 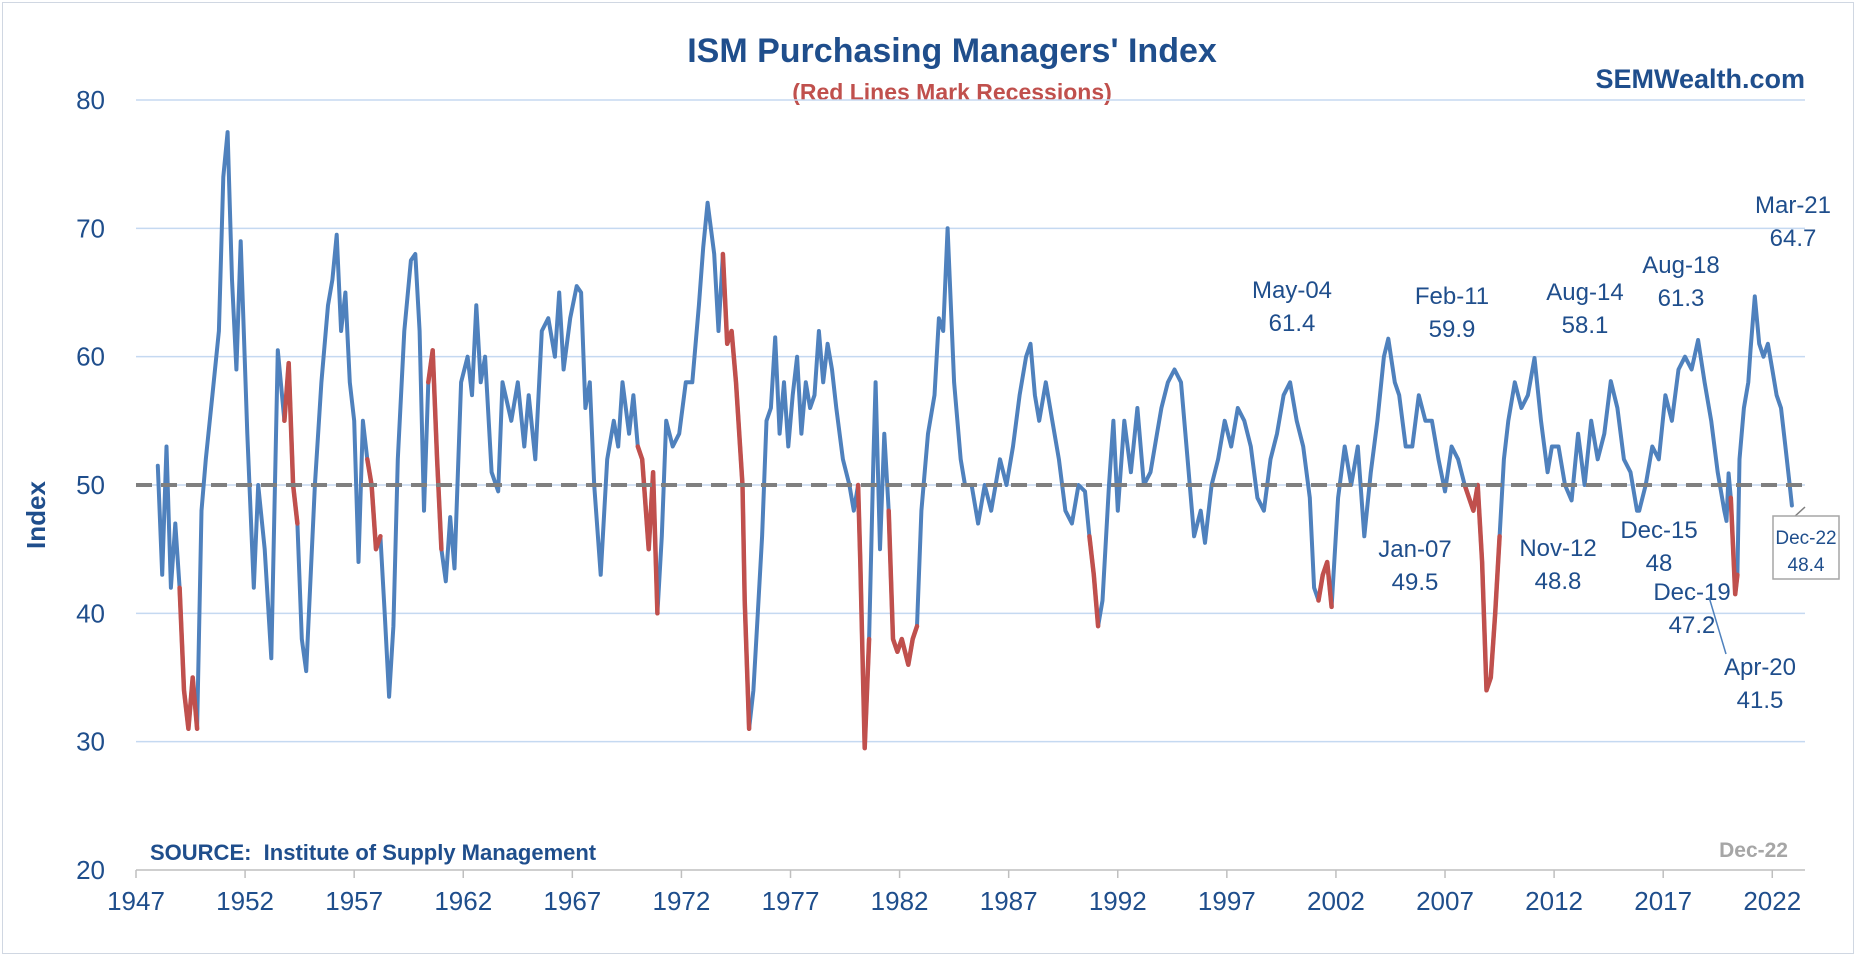 What do you see at coordinates (1658, 530) in the screenshot?
I see `annotation-label: Dec-15` at bounding box center [1658, 530].